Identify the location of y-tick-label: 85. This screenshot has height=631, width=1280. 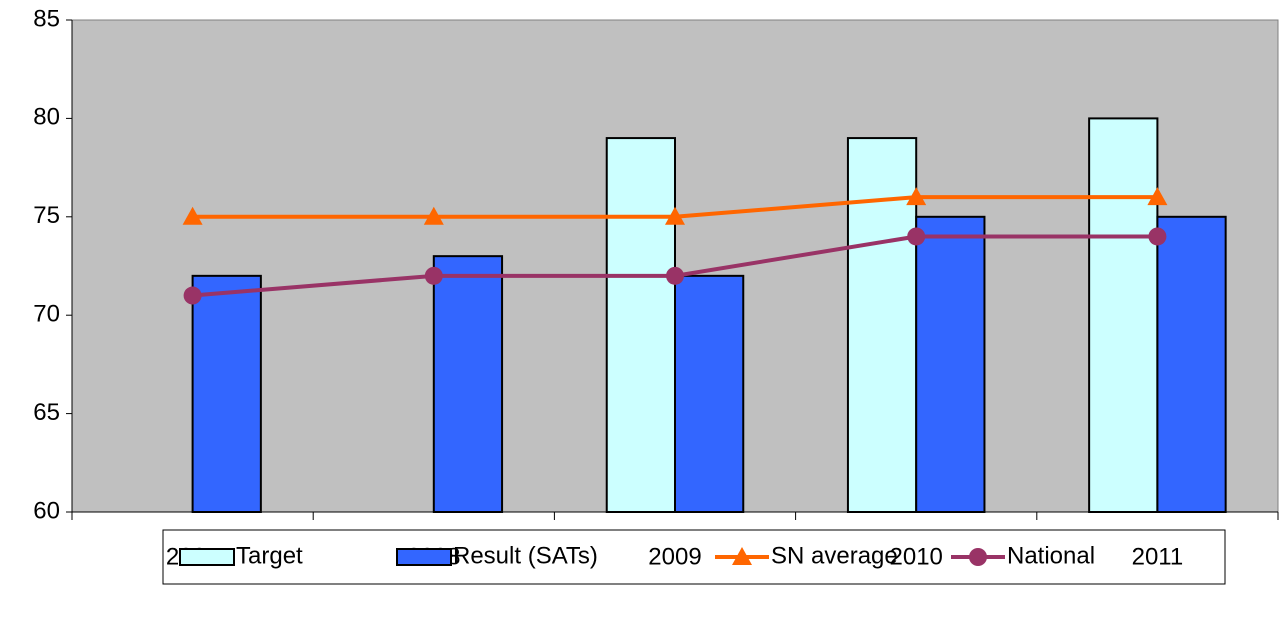
(46, 18).